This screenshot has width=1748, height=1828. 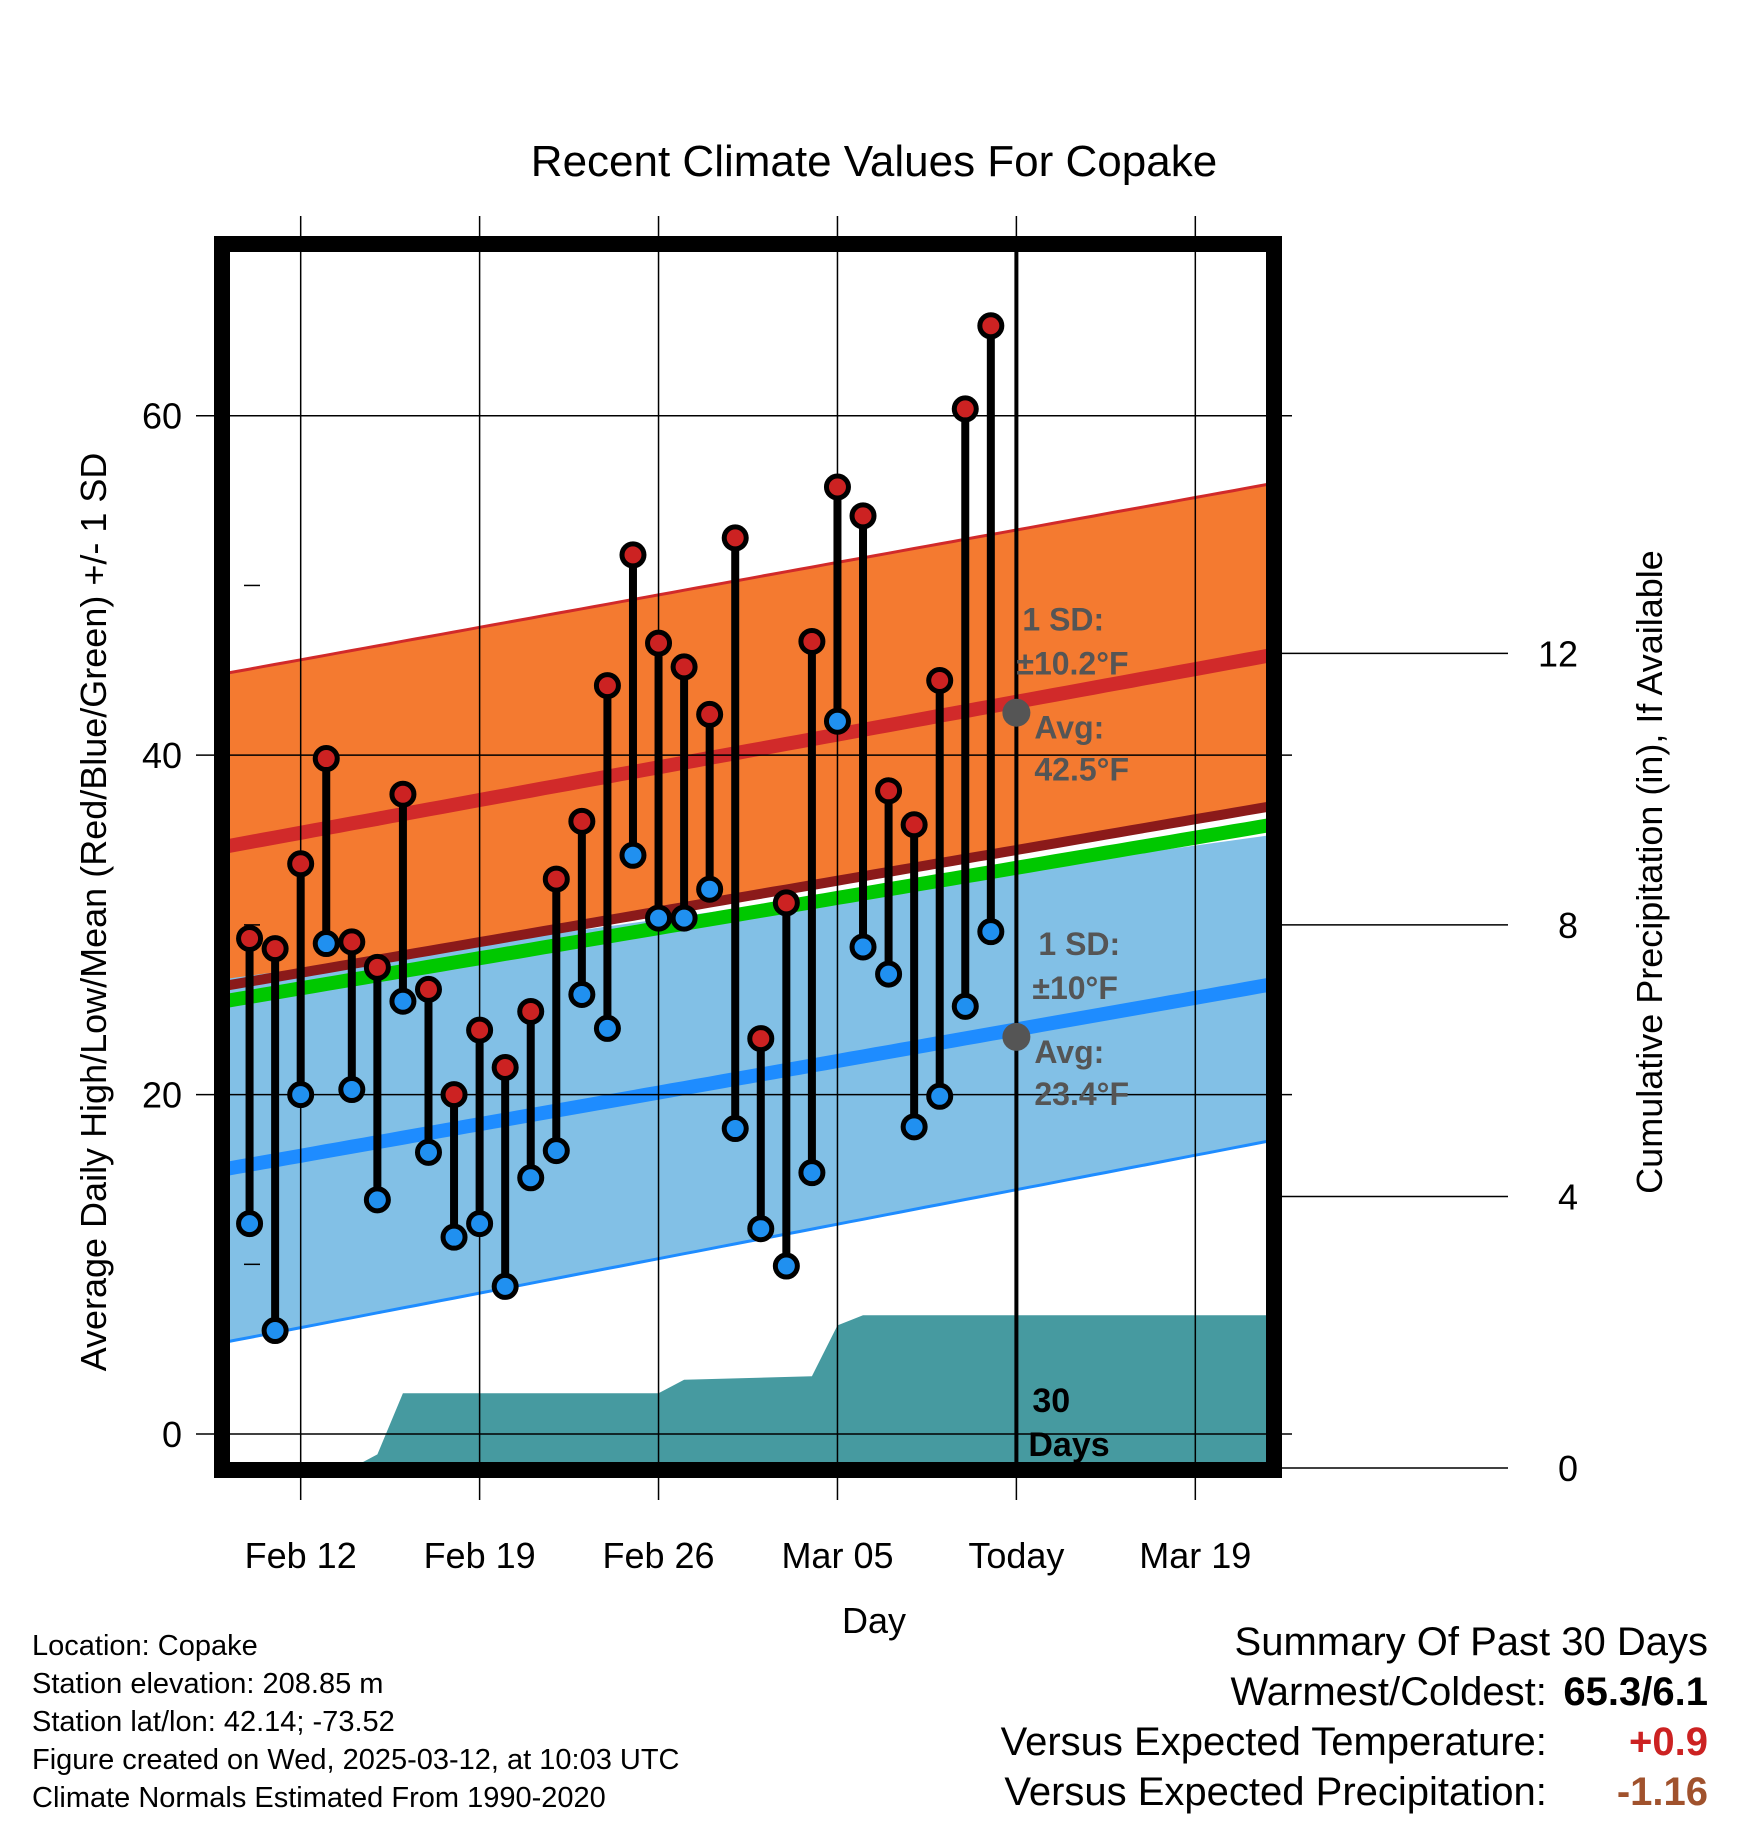 I want to click on low-avg-value: 23.4°F, so click(x=1081, y=1094).